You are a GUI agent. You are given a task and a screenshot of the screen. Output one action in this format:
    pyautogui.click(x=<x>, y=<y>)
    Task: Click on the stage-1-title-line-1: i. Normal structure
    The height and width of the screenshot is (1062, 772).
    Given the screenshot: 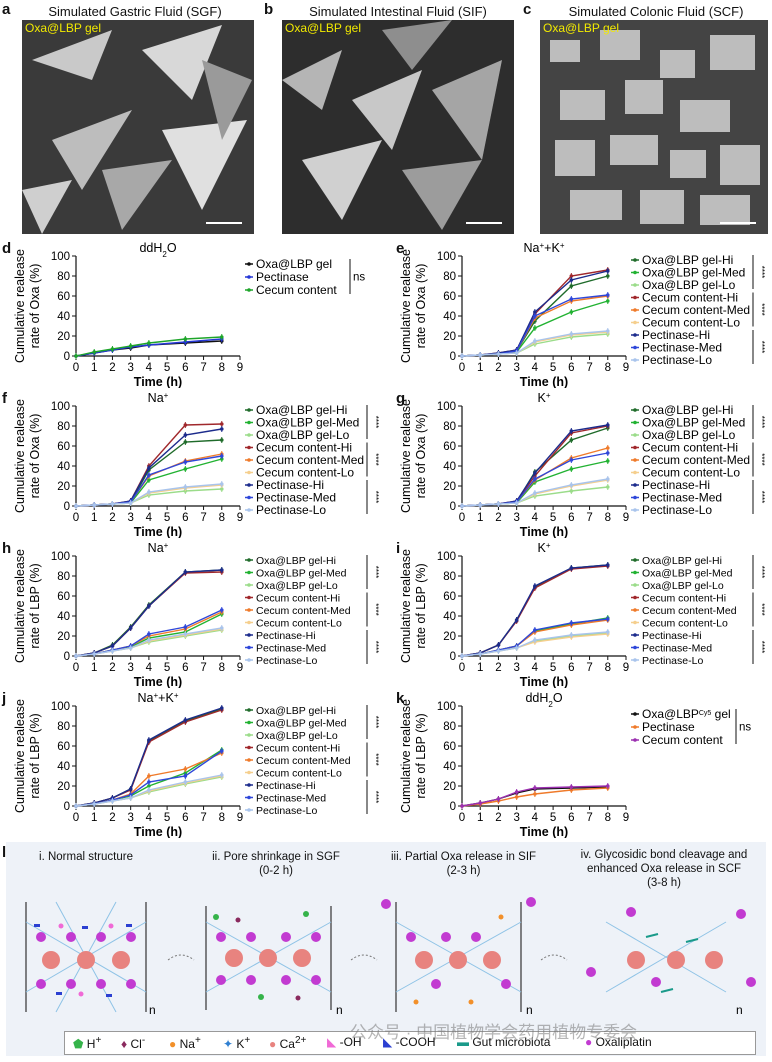 What is the action you would take?
    pyautogui.click(x=86, y=857)
    